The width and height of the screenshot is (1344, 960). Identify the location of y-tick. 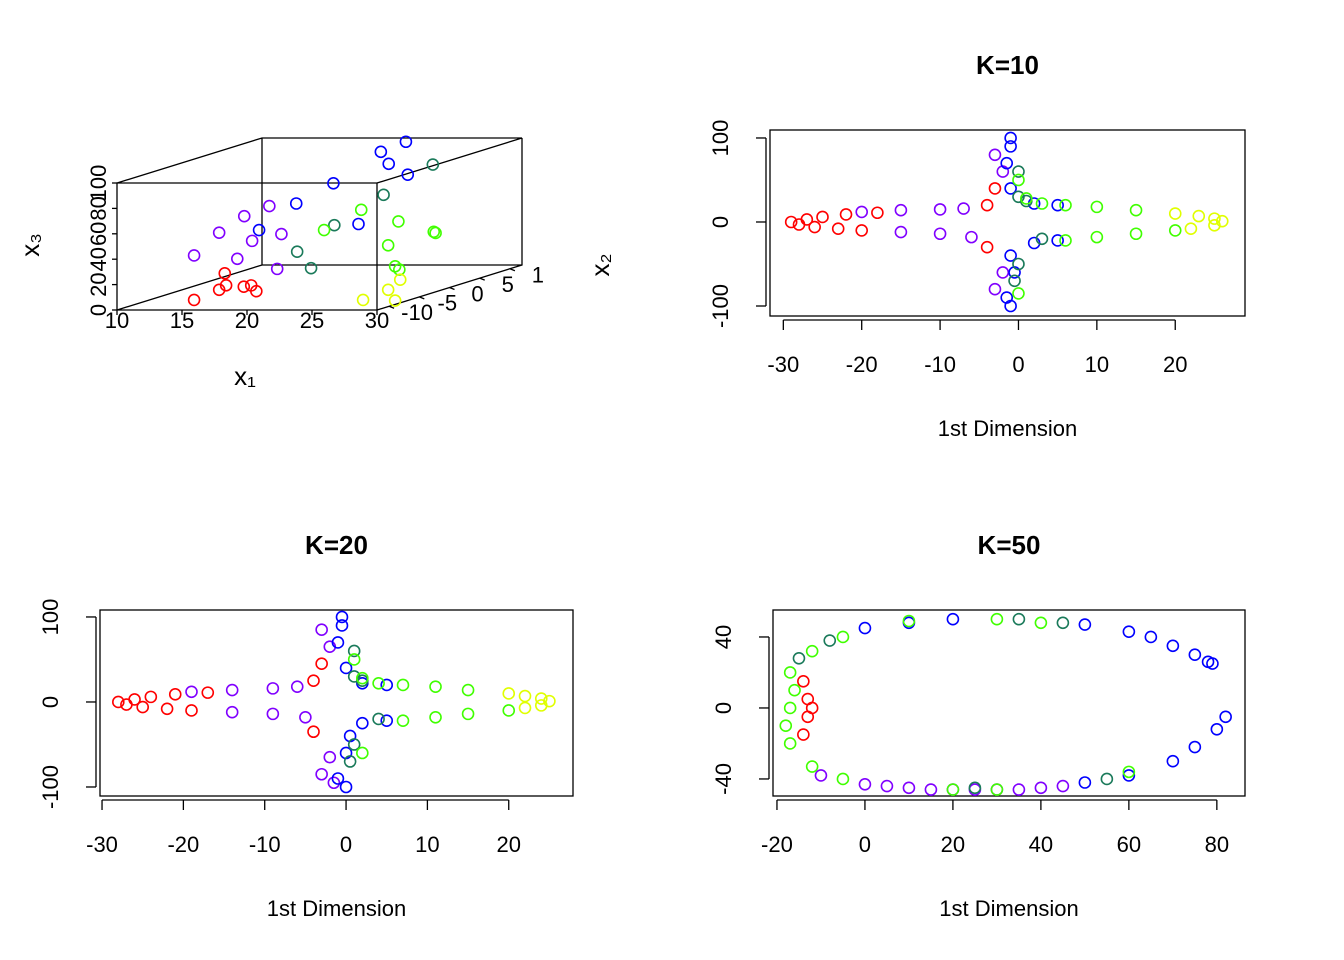
(482, 279).